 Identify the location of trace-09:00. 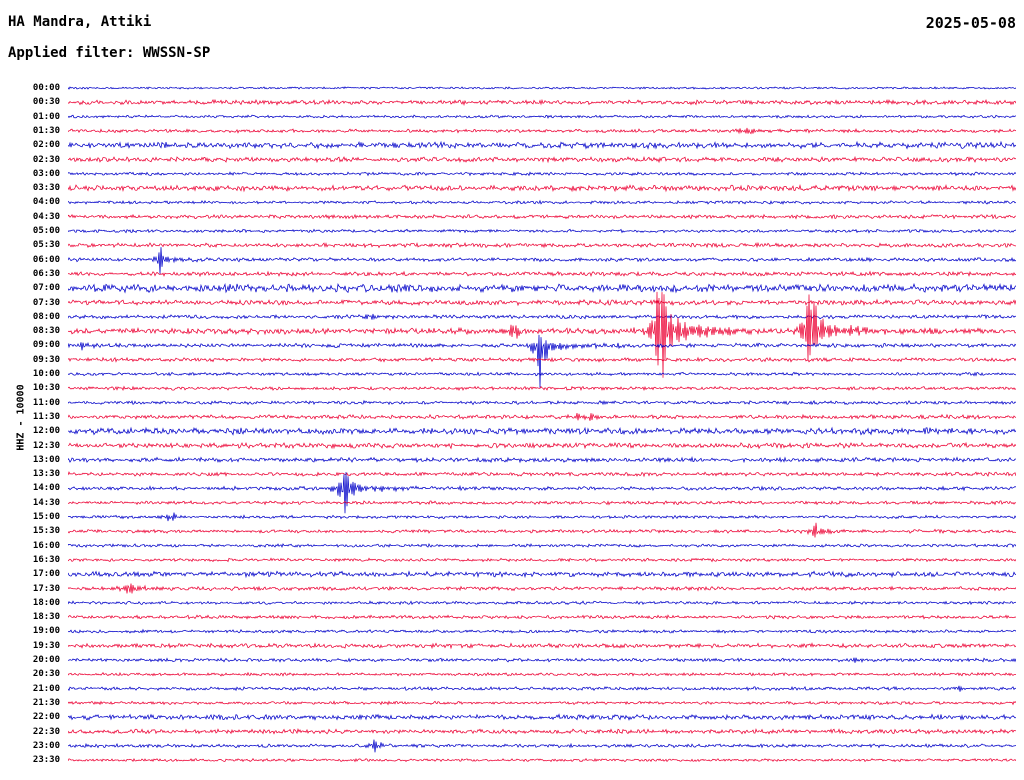
(542, 361).